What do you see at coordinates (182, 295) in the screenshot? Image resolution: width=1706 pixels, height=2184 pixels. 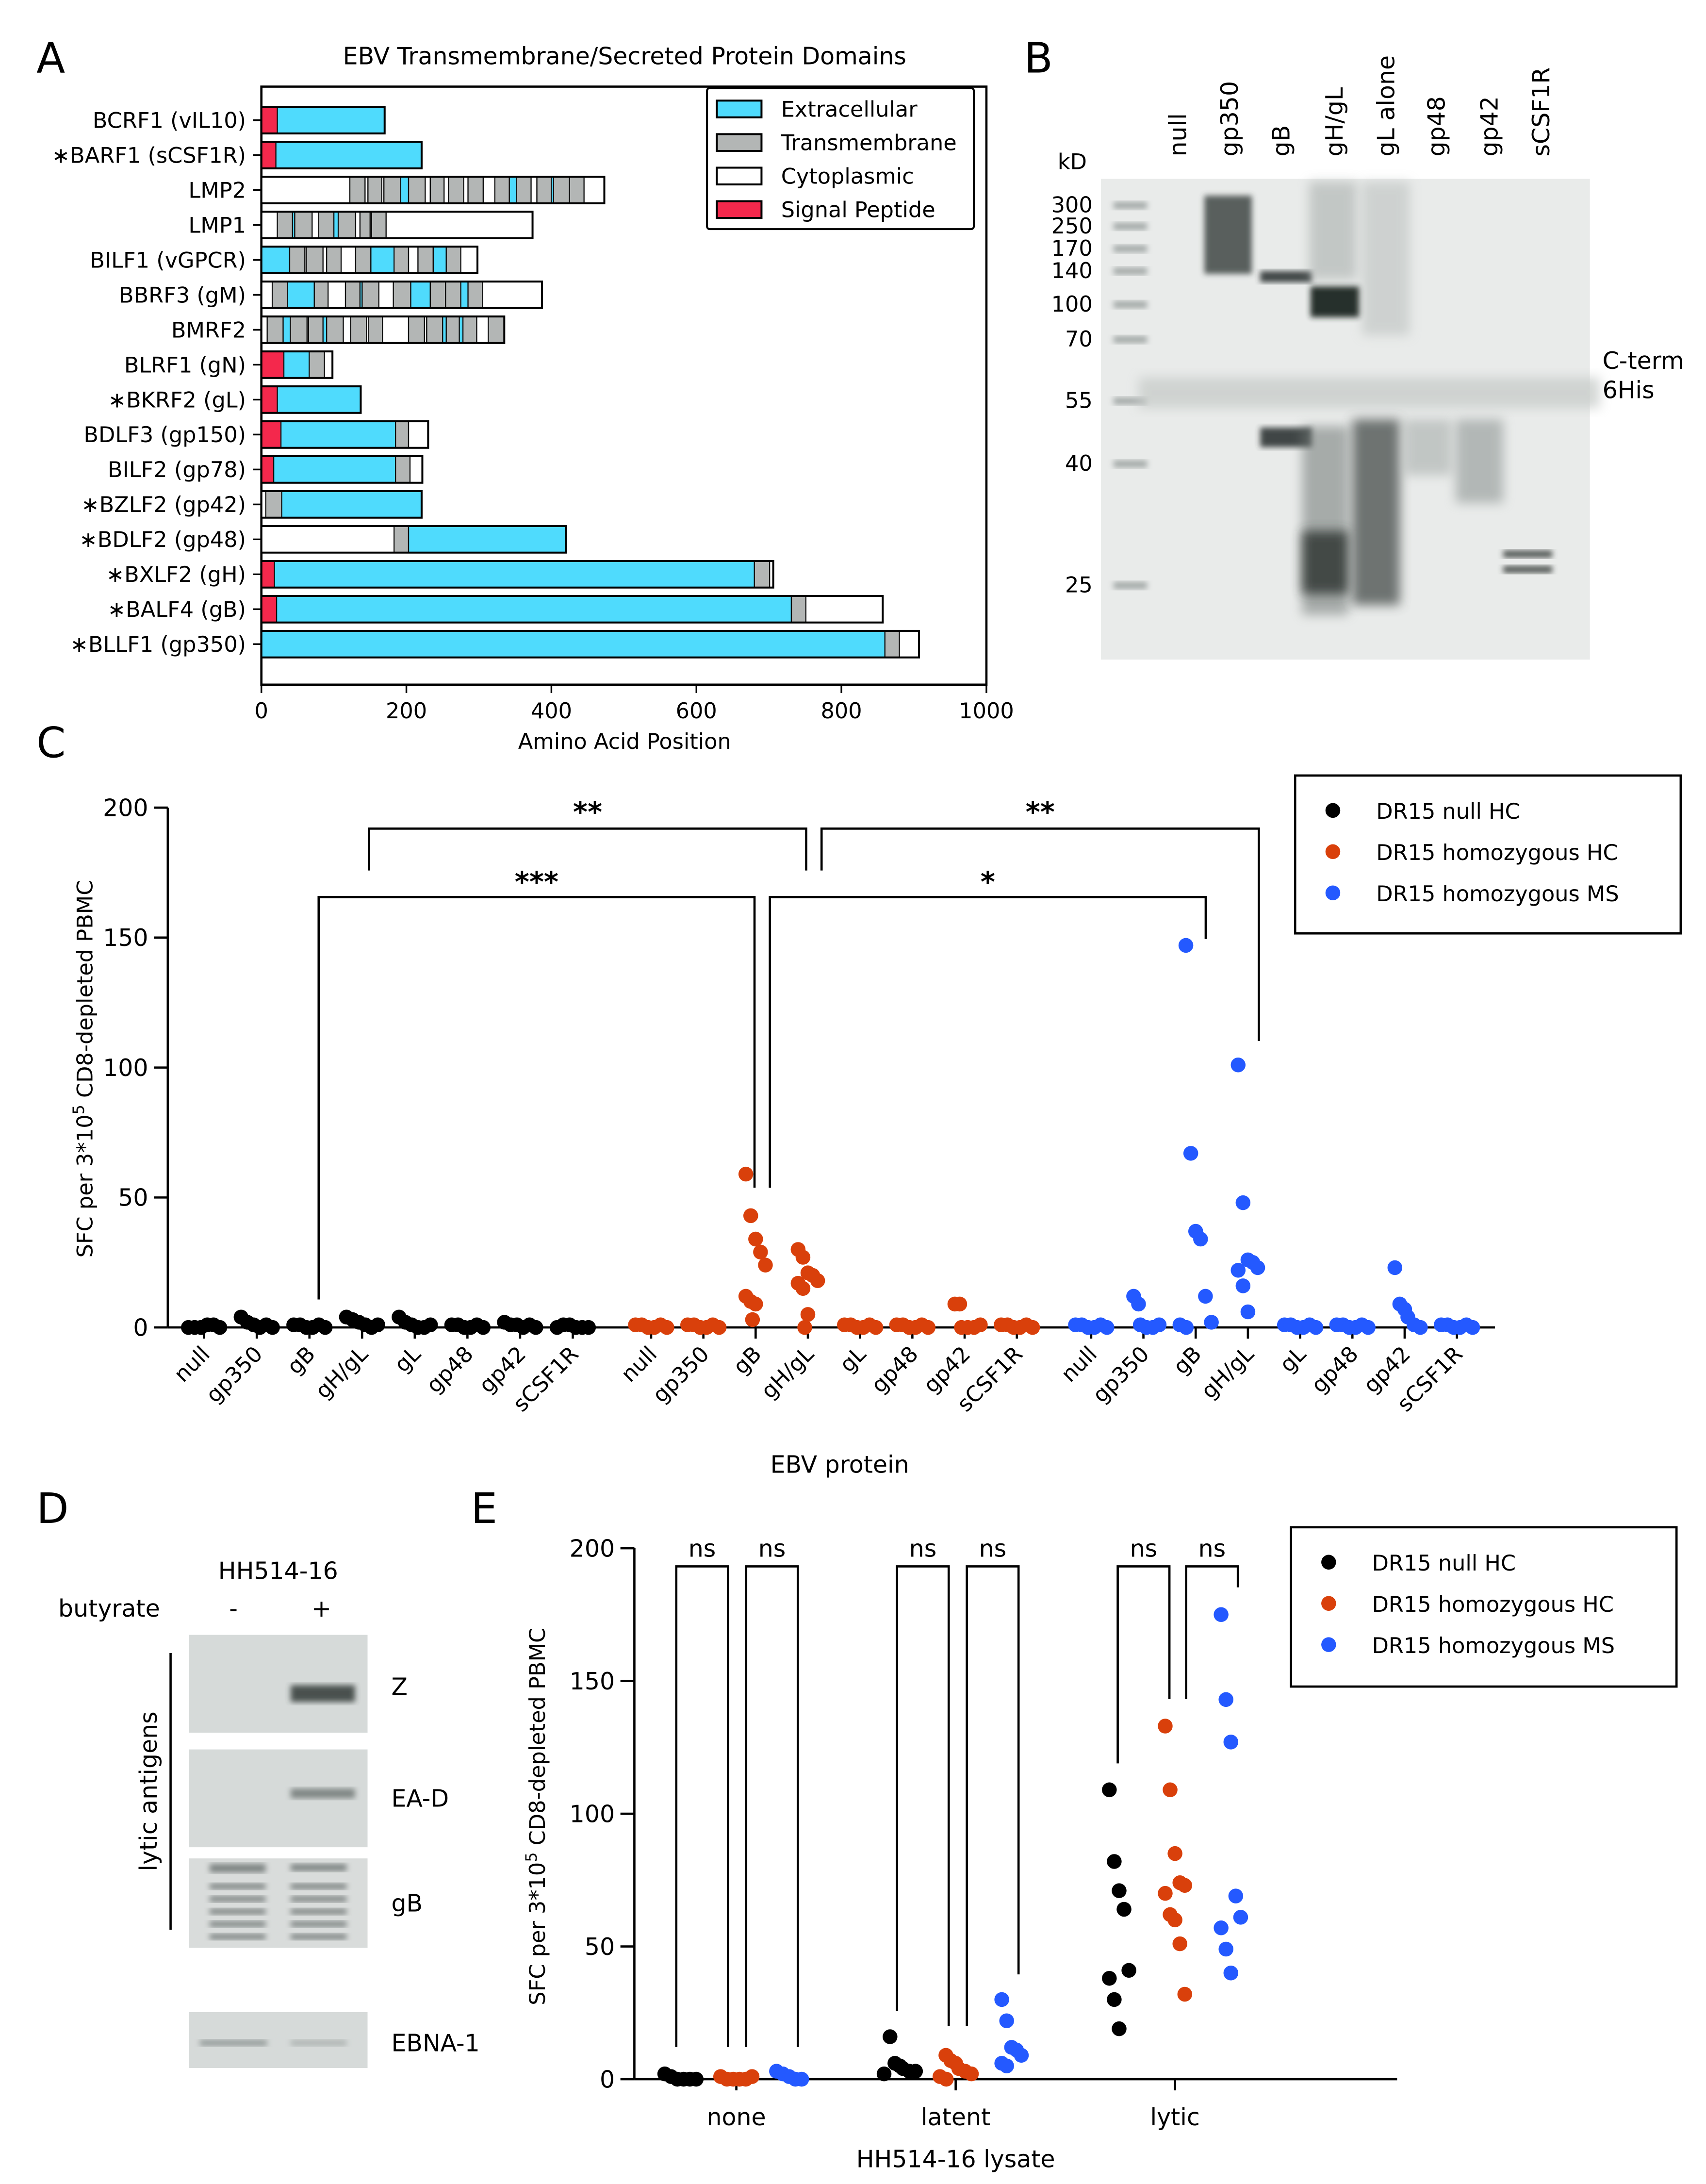 I see `protein-label: BBRF3 (gM)` at bounding box center [182, 295].